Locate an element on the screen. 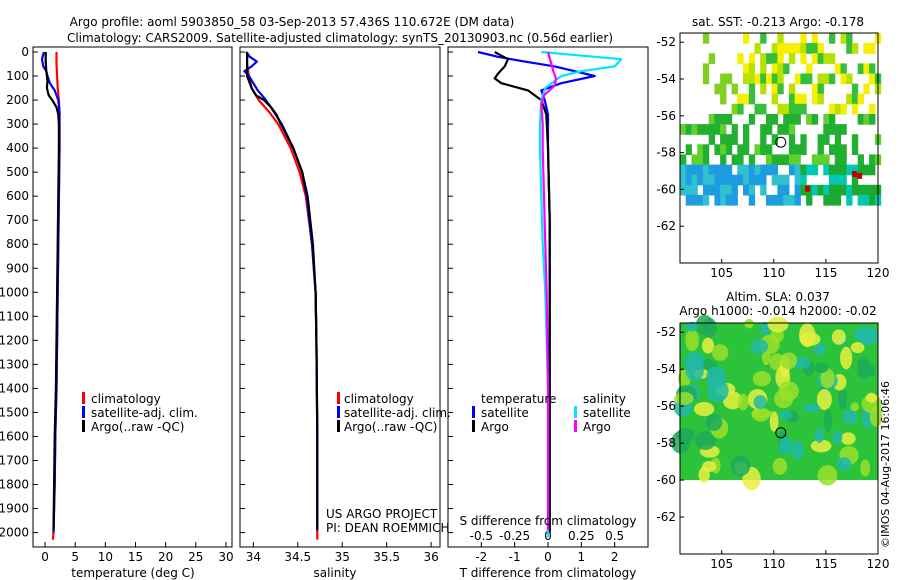 This screenshot has height=580, width=900. depth-tick-label: 100 is located at coordinates (17, 76).